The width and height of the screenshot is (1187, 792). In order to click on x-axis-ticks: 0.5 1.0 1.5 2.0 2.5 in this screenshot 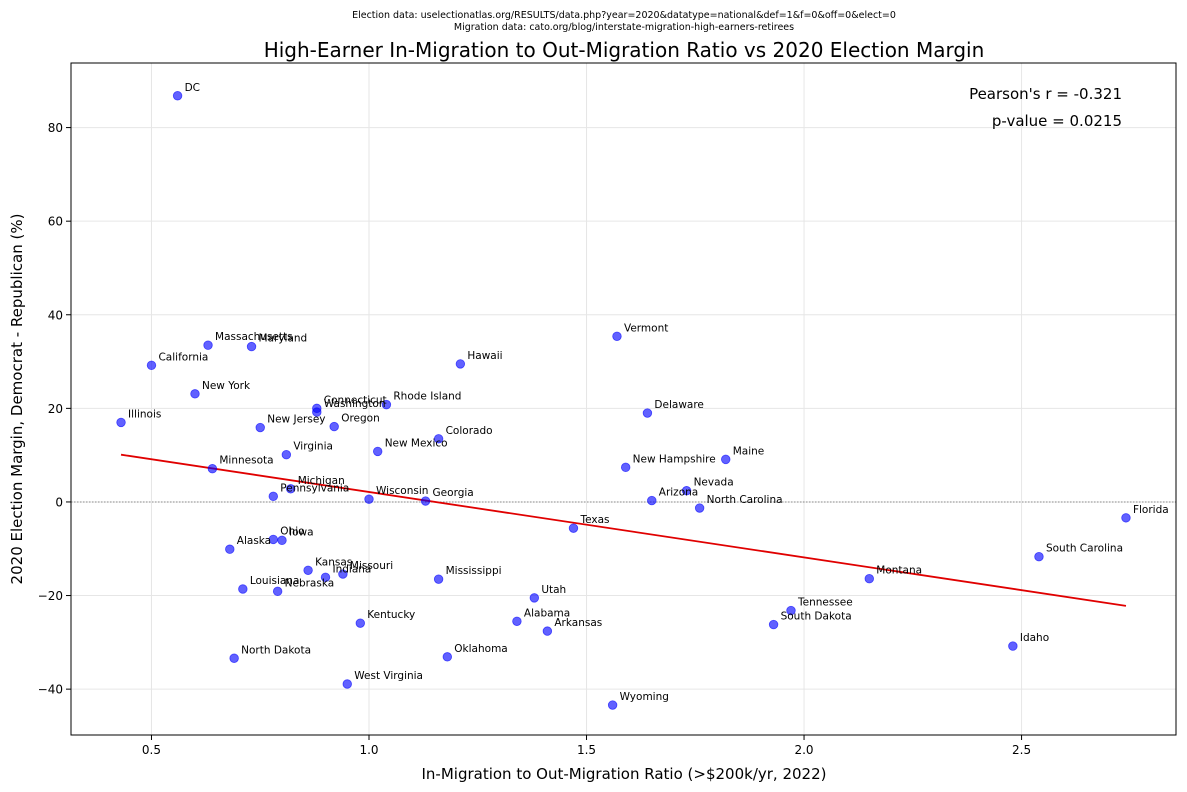, I will do `click(586, 746)`.